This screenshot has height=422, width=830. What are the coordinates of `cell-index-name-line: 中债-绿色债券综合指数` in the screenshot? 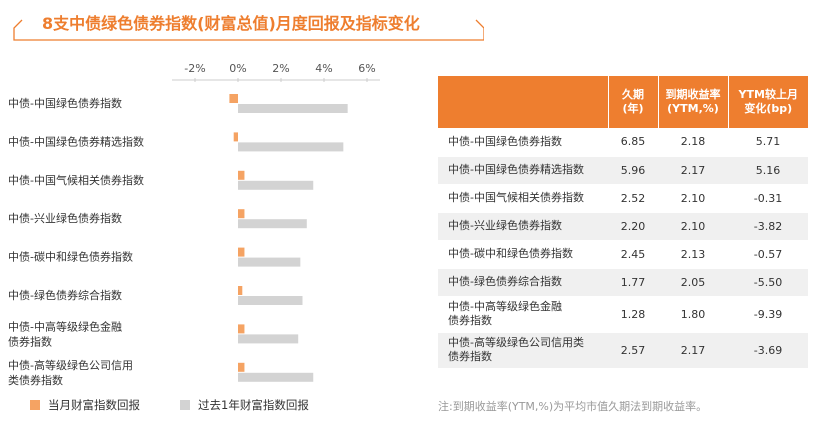 It's located at (505, 281).